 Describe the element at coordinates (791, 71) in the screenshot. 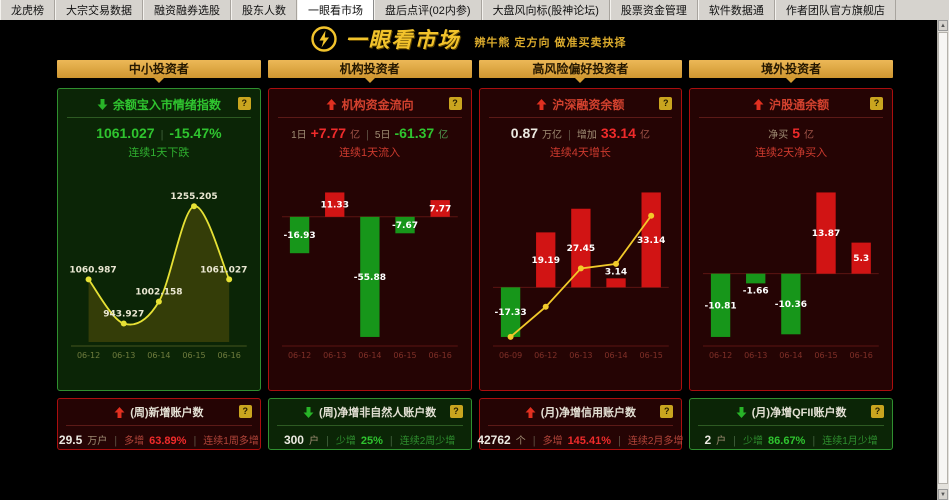

I see `column-header-foreign: 境外投资者` at that location.